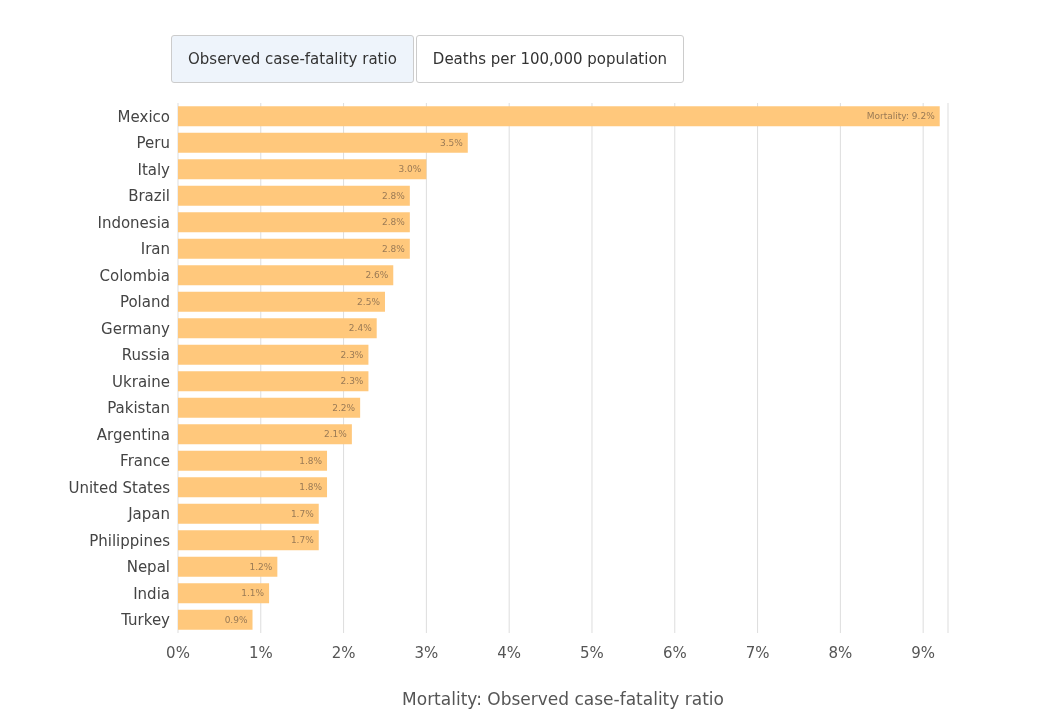 This screenshot has height=727, width=1037. Describe the element at coordinates (901, 116) in the screenshot. I see `data-label: Mortality: 9.2%` at that location.